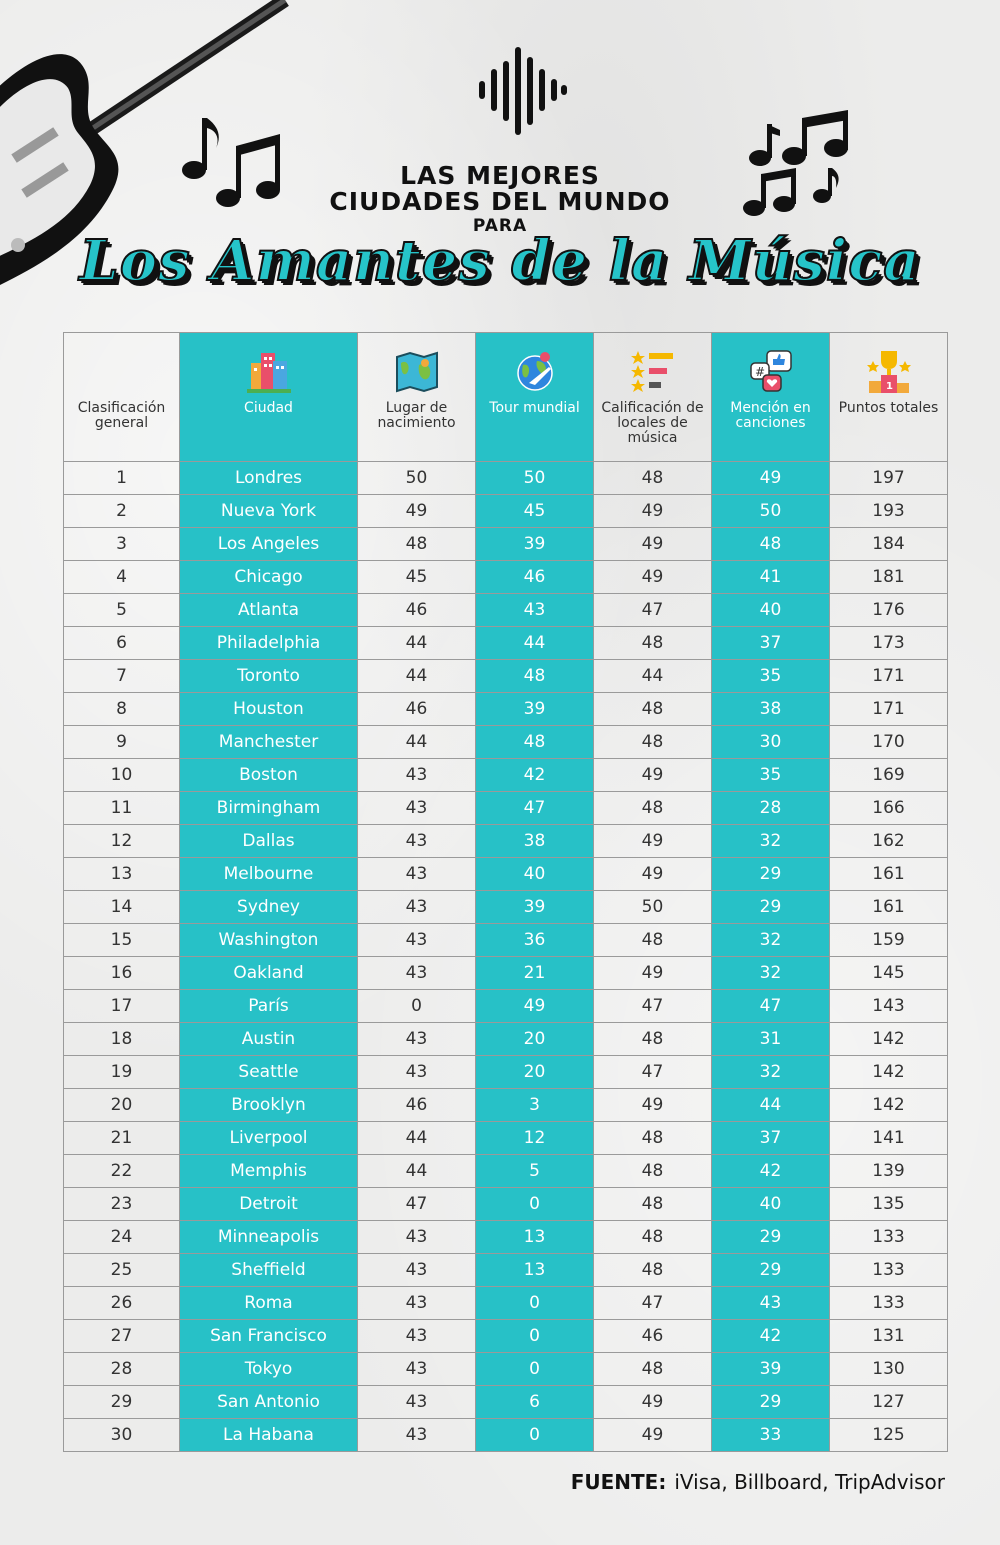  I want to click on cell-venue-rating: 46, so click(652, 1336).